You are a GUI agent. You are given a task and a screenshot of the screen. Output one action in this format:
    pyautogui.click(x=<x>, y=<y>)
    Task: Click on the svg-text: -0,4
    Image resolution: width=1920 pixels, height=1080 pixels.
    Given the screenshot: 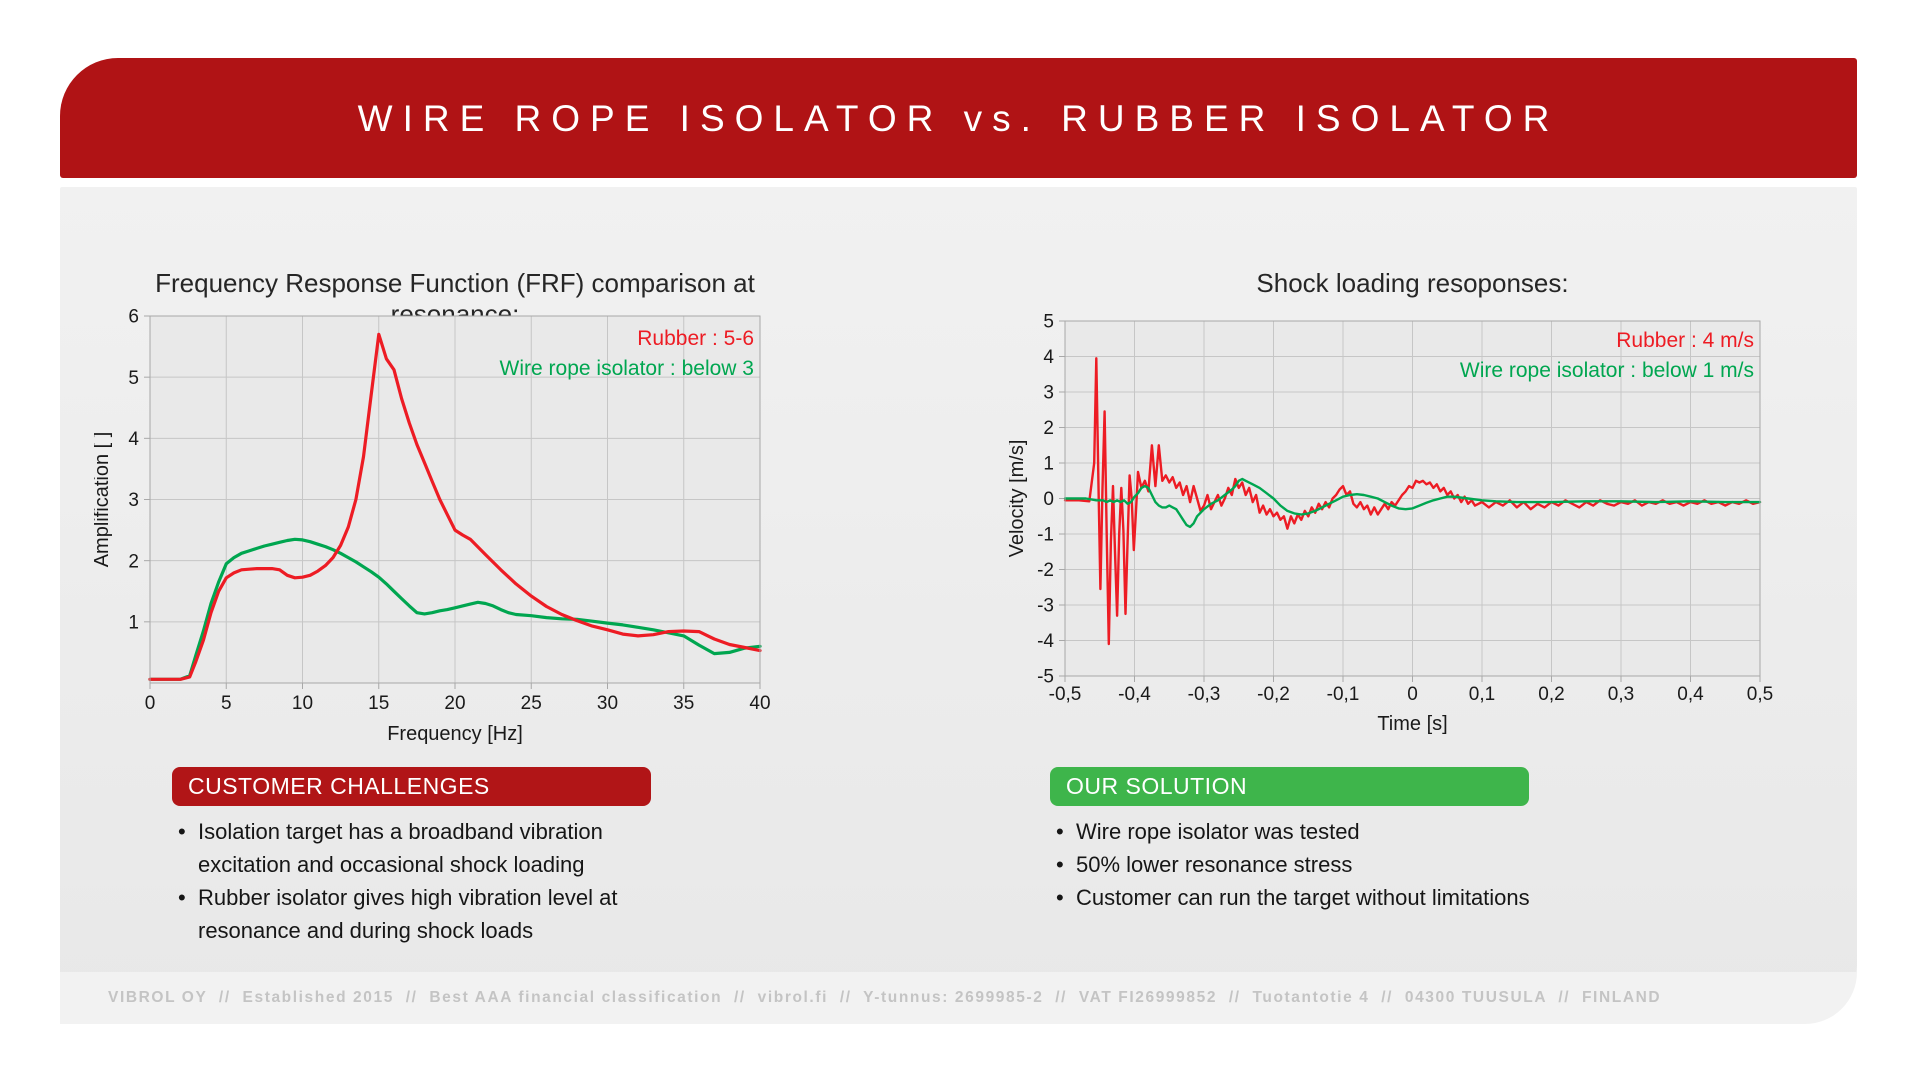 What is the action you would take?
    pyautogui.click(x=1134, y=694)
    